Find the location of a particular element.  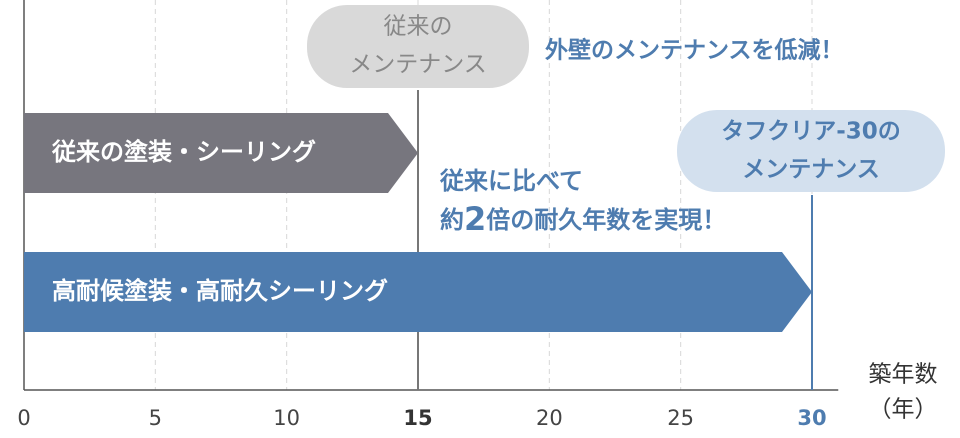

x-tick-label: 25 is located at coordinates (680, 418).